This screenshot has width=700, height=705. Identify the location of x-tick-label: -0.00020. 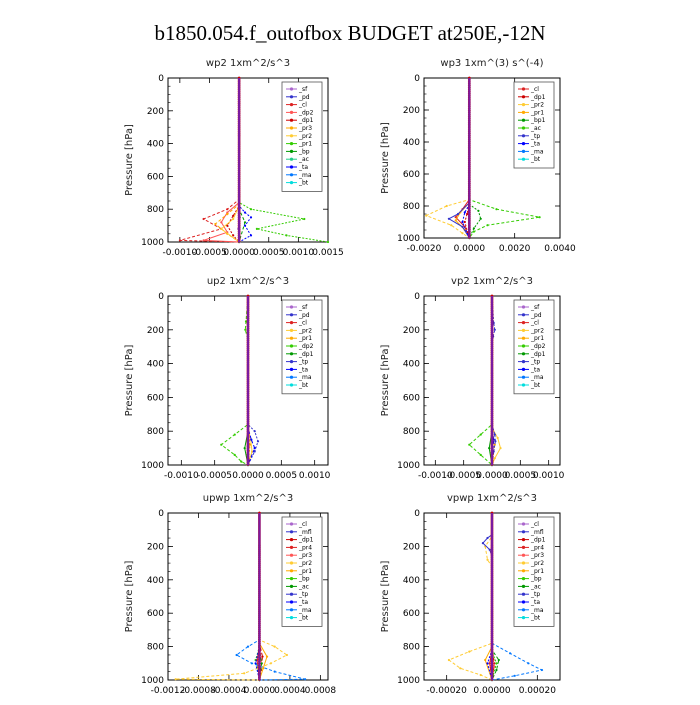
(446, 691).